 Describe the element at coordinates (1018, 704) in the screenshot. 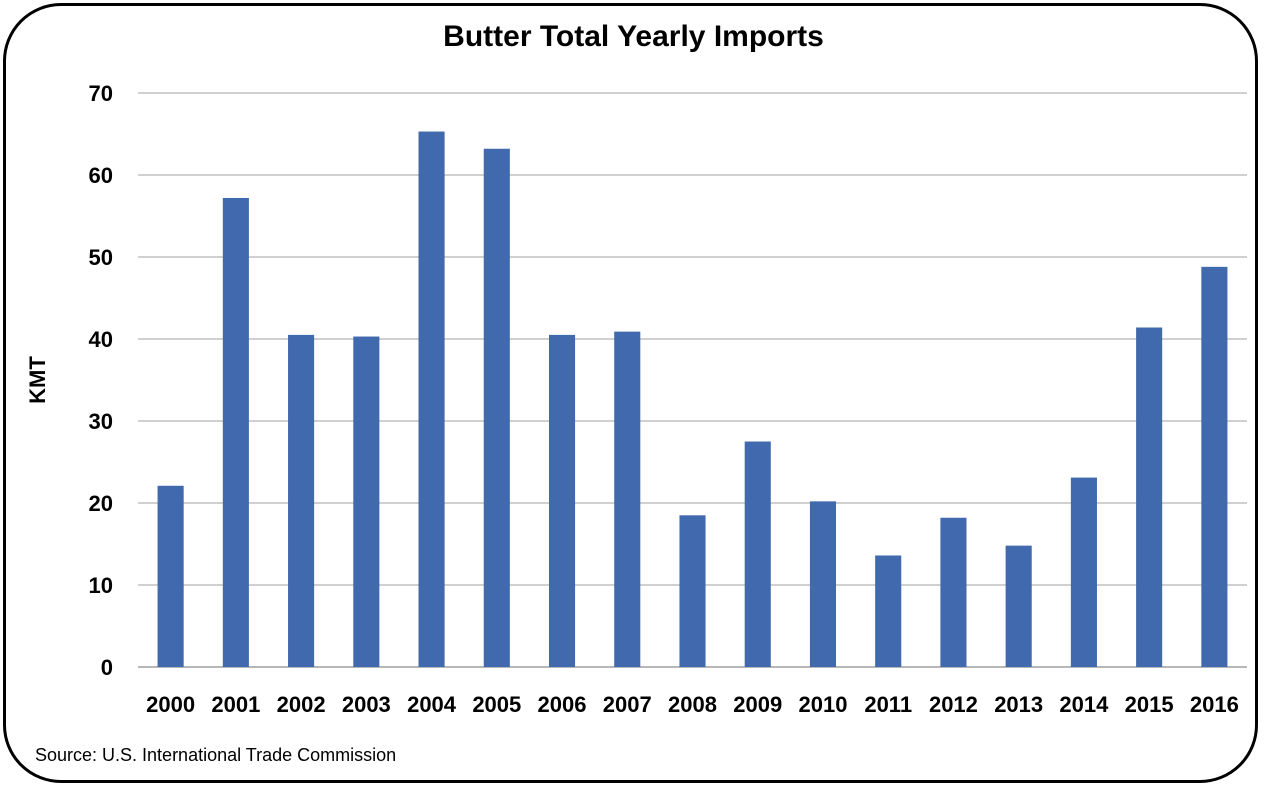

I see `x-tick-label: 2013` at that location.